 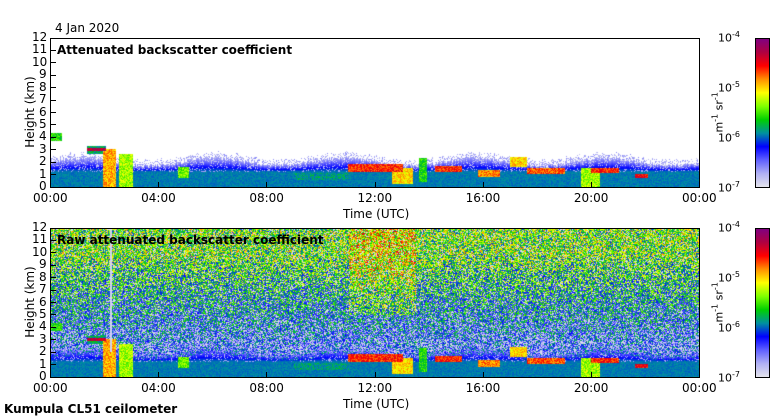 What do you see at coordinates (483, 388) in the screenshot?
I see `x-tick-label: 16:00` at bounding box center [483, 388].